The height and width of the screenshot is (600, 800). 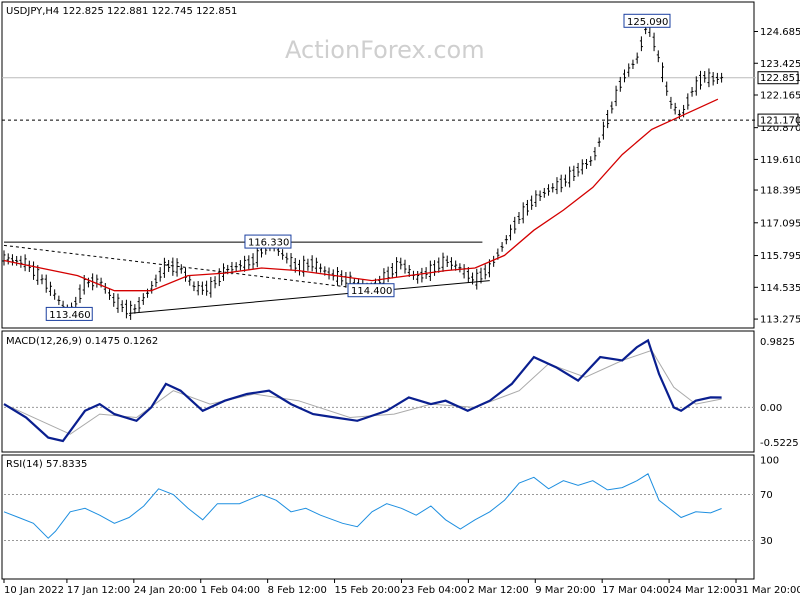 What do you see at coordinates (766, 541) in the screenshot?
I see `rsi-tick-label: 30` at bounding box center [766, 541].